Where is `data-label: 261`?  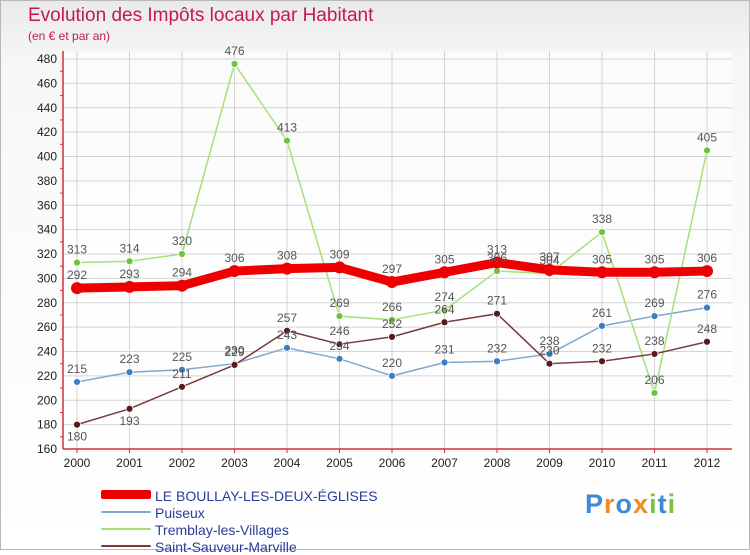 data-label: 261 is located at coordinates (602, 313).